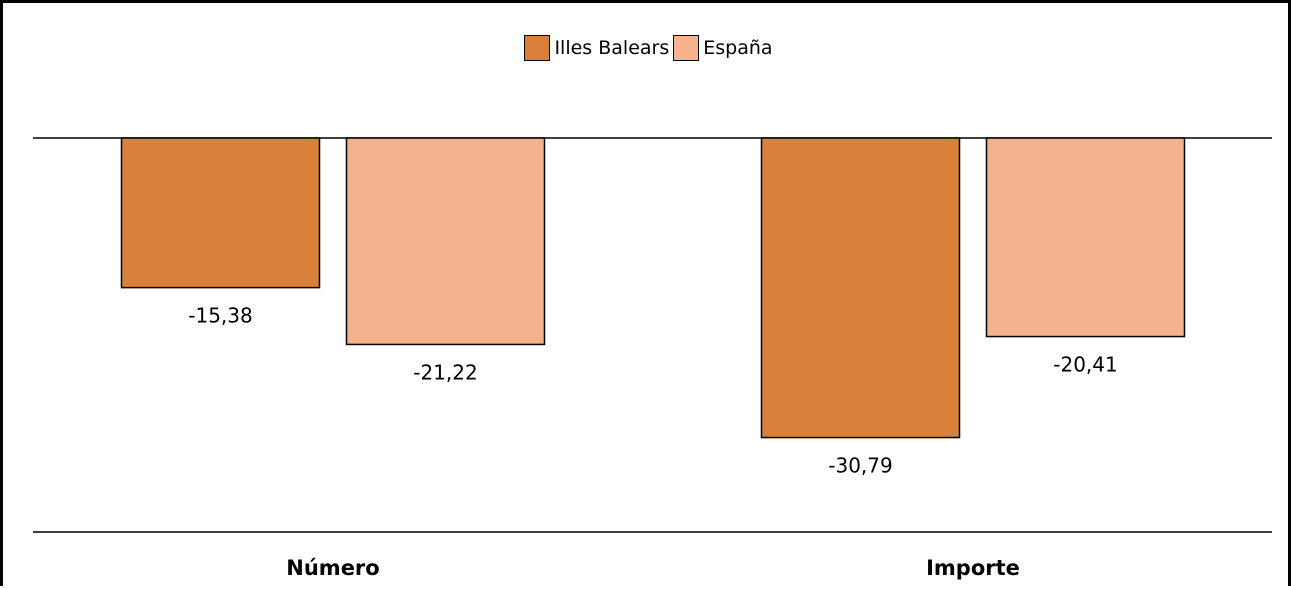 The image size is (1291, 589). I want to click on legend: Illes Balears España, so click(647, 48).